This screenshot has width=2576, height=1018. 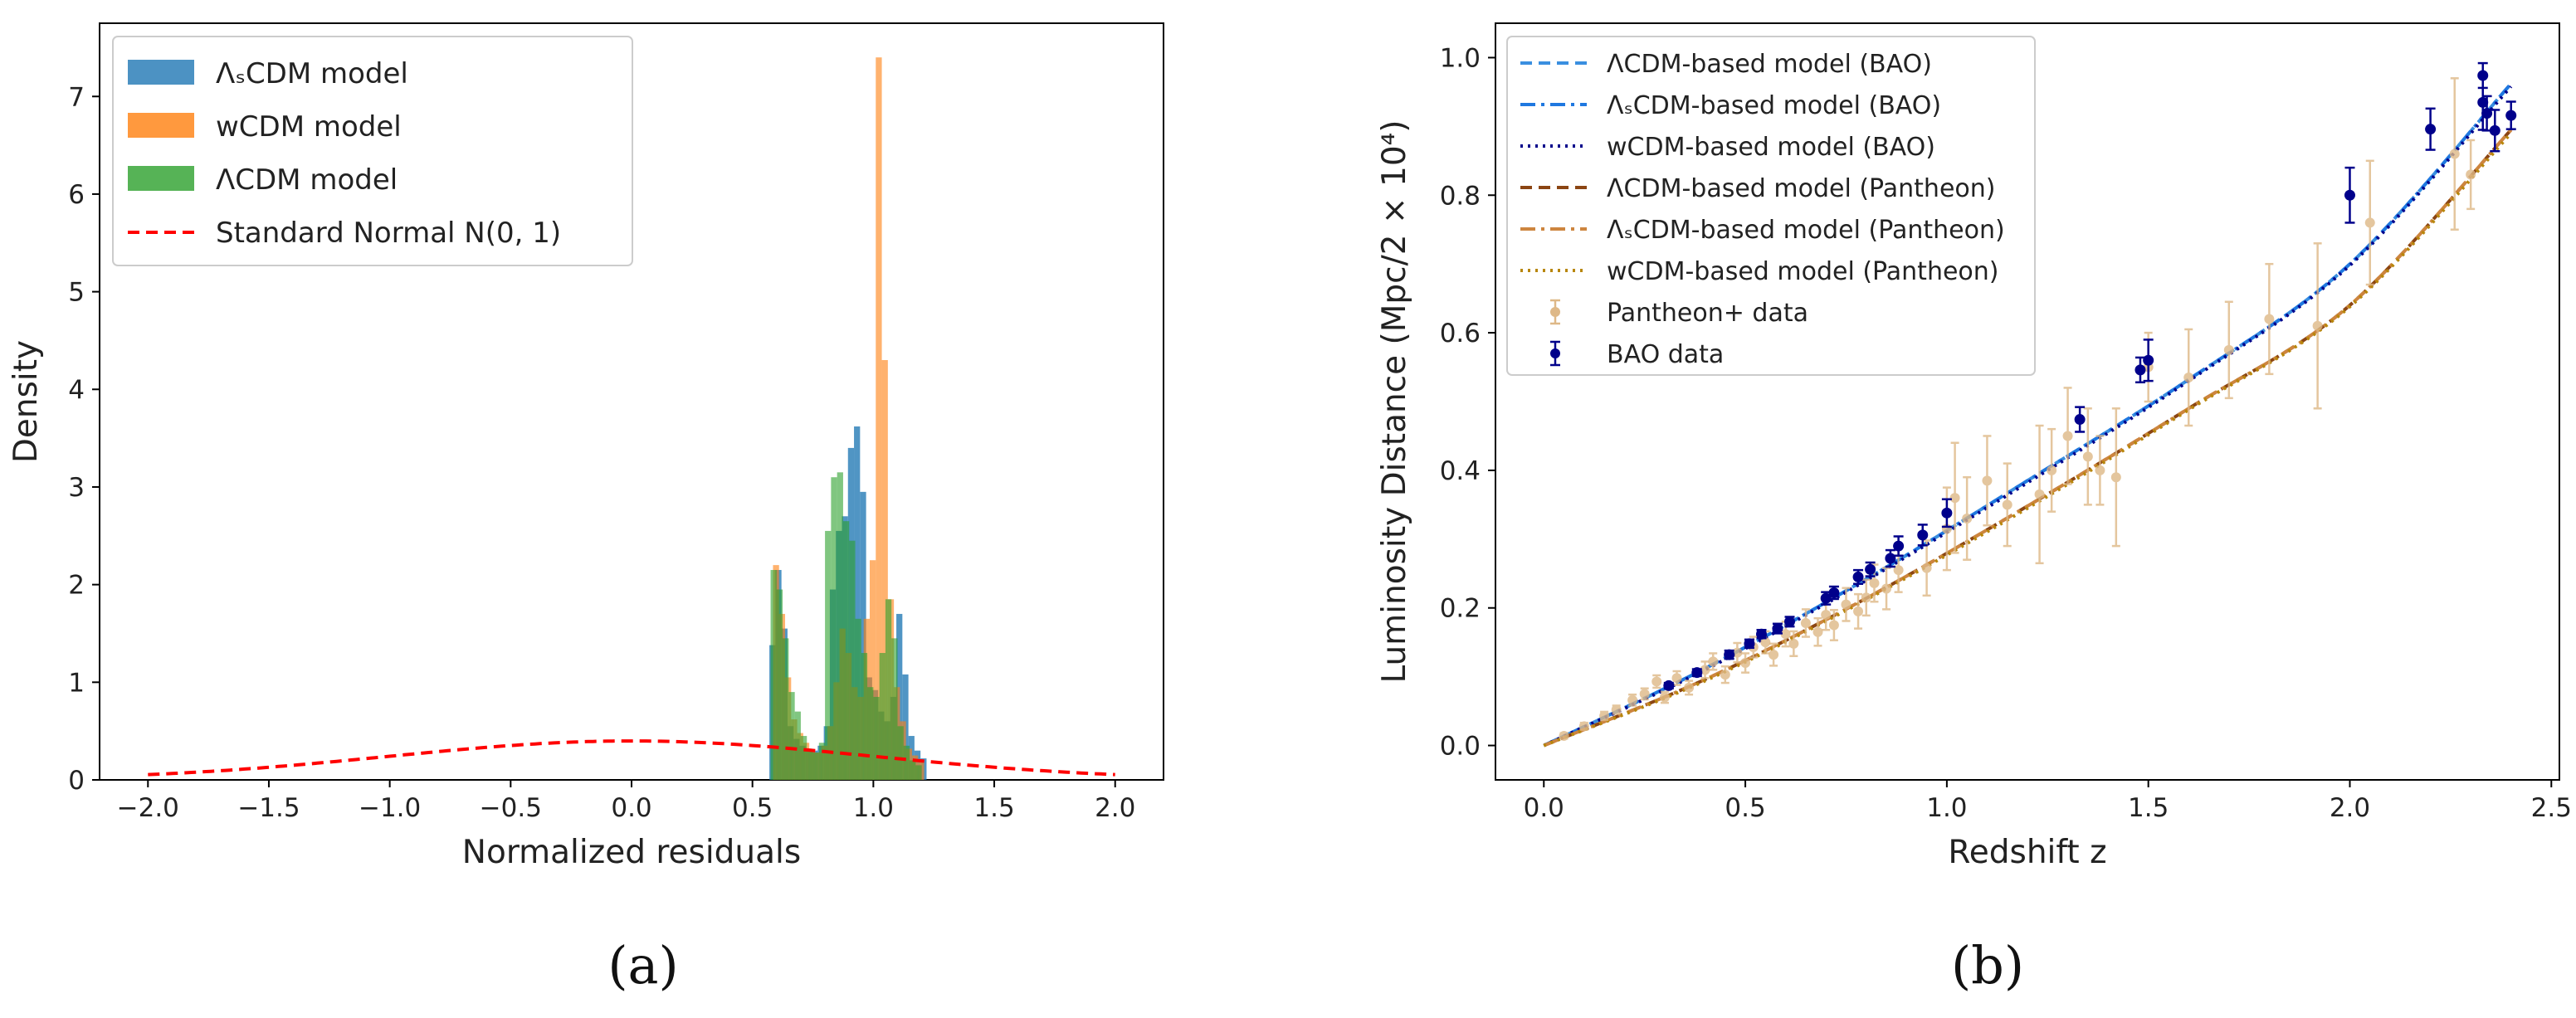 What do you see at coordinates (26, 402) in the screenshot?
I see `chart-a-y-label: Density` at bounding box center [26, 402].